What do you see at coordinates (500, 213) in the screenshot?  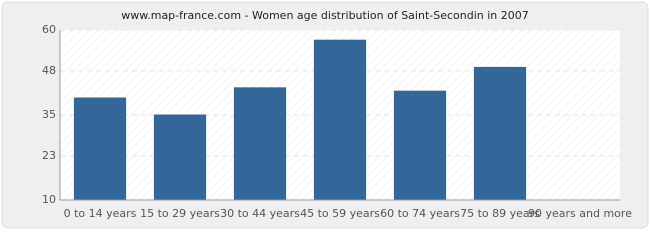 I see `x-tick-label: 75 to 89 years` at bounding box center [500, 213].